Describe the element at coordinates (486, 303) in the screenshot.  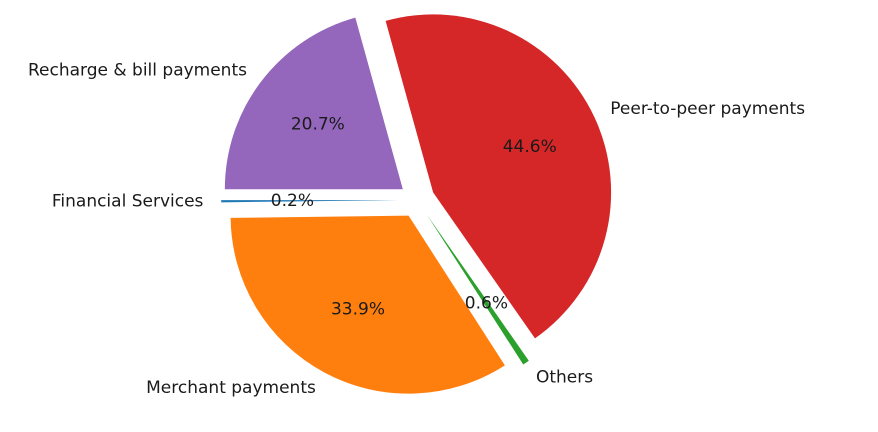
I see `slice-percent-others: 0.6%` at that location.